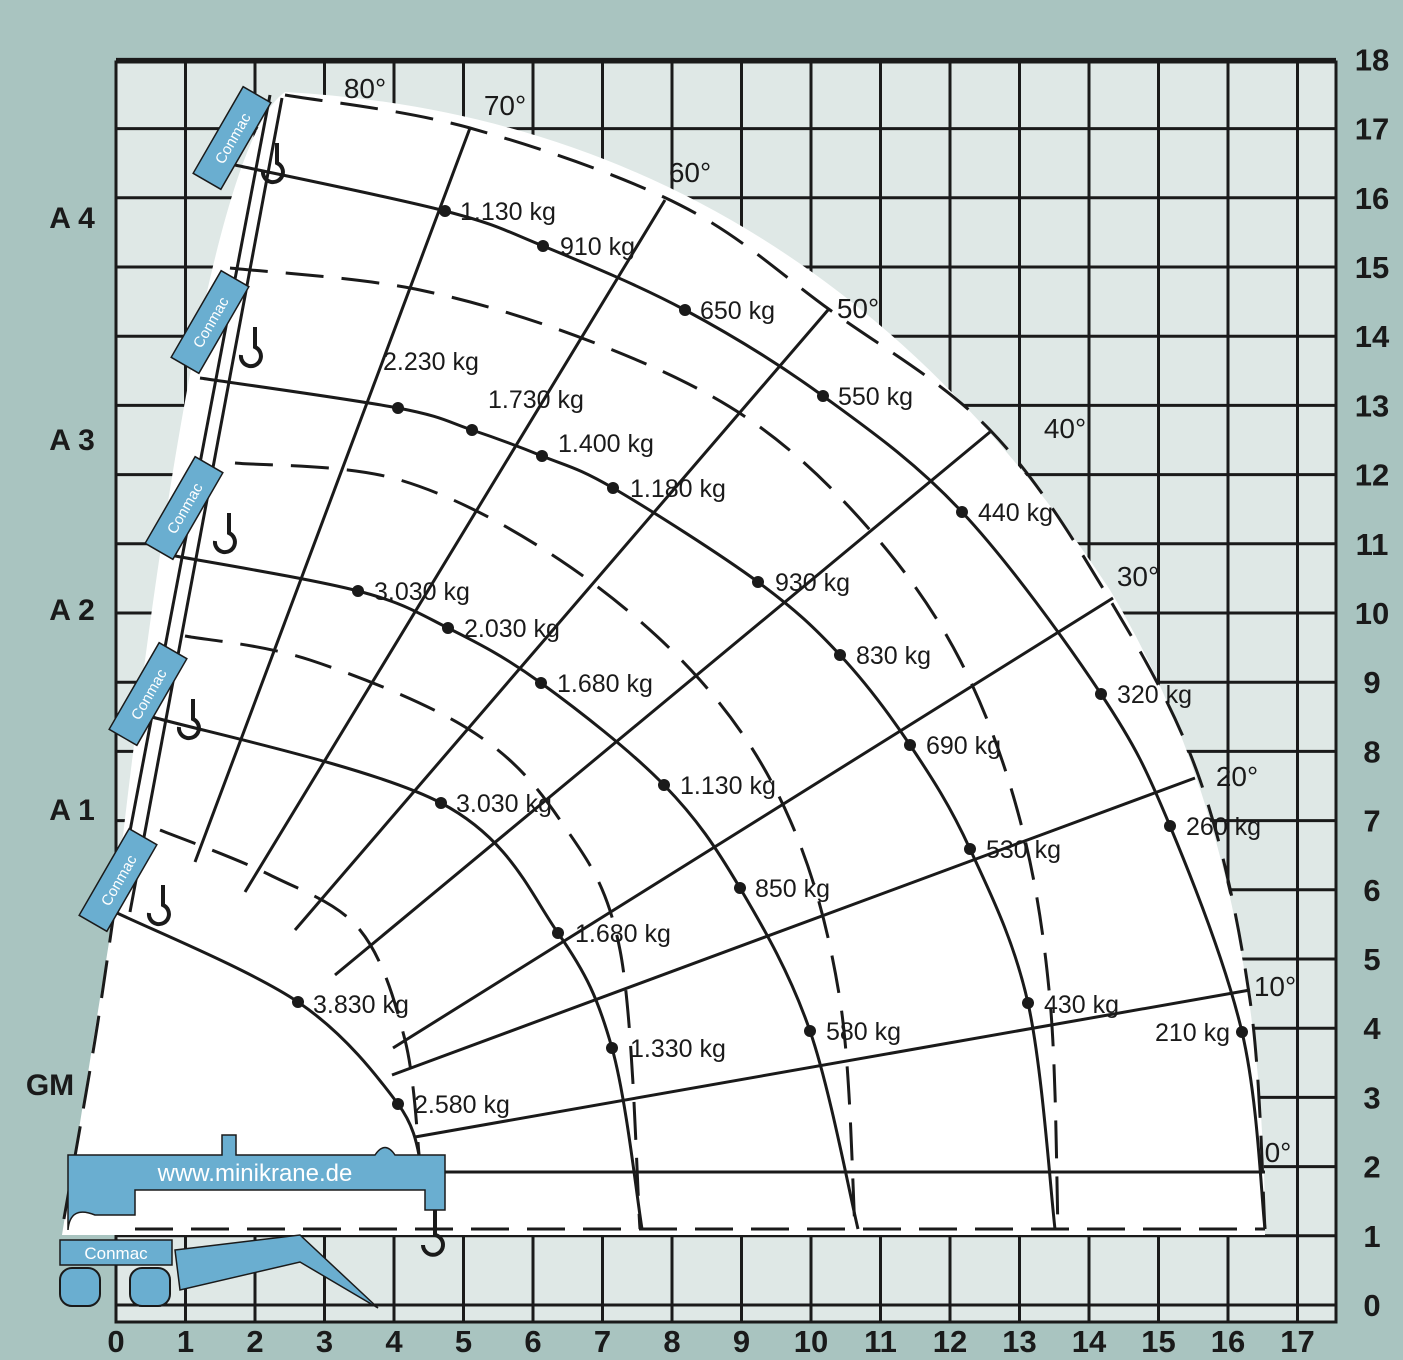 Image resolution: width=1403 pixels, height=1360 pixels. What do you see at coordinates (741, 1341) in the screenshot?
I see `x-tick-label: 9` at bounding box center [741, 1341].